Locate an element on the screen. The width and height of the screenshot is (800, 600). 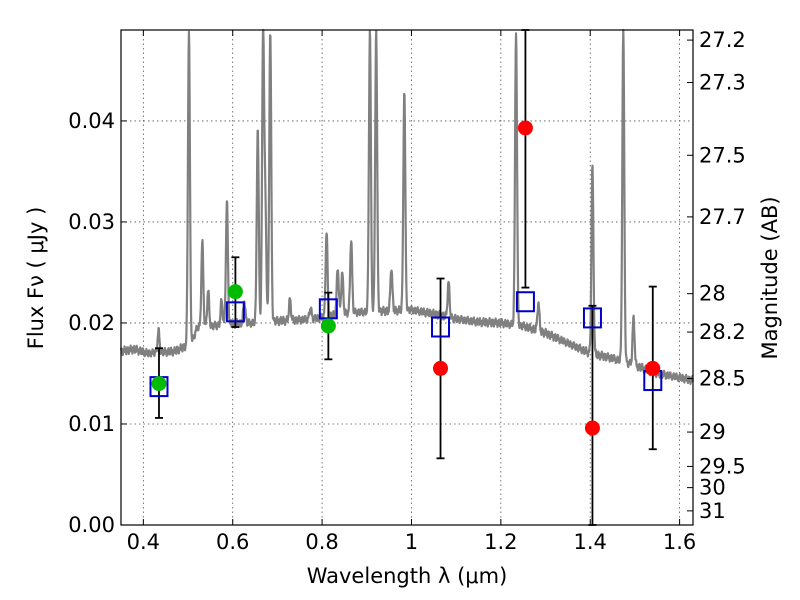
x-tick-label: 0.8 is located at coordinates (321, 542).